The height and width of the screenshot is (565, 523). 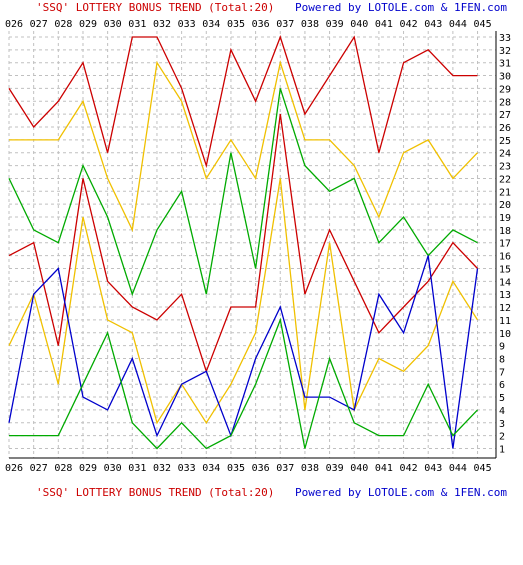 I want to click on x-tick-label-bottom: 034, so click(x=211, y=468).